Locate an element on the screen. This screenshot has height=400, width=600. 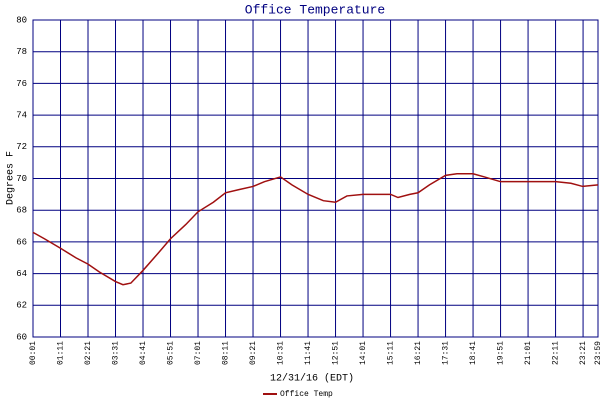
y-tick-label: 66 is located at coordinates (21, 242).